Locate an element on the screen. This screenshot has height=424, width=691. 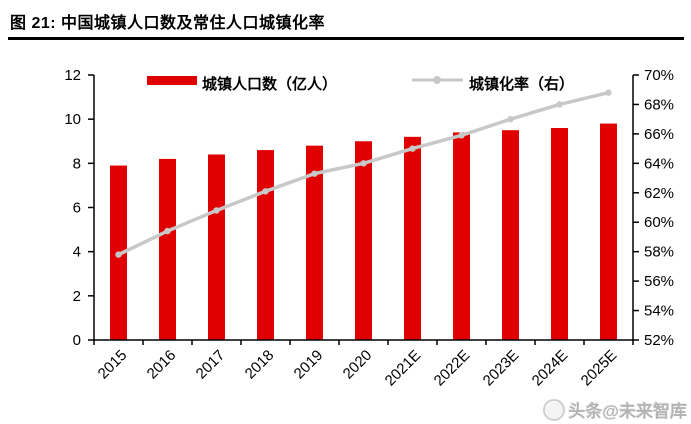
x-category-label: 2024E is located at coordinates (550, 368).